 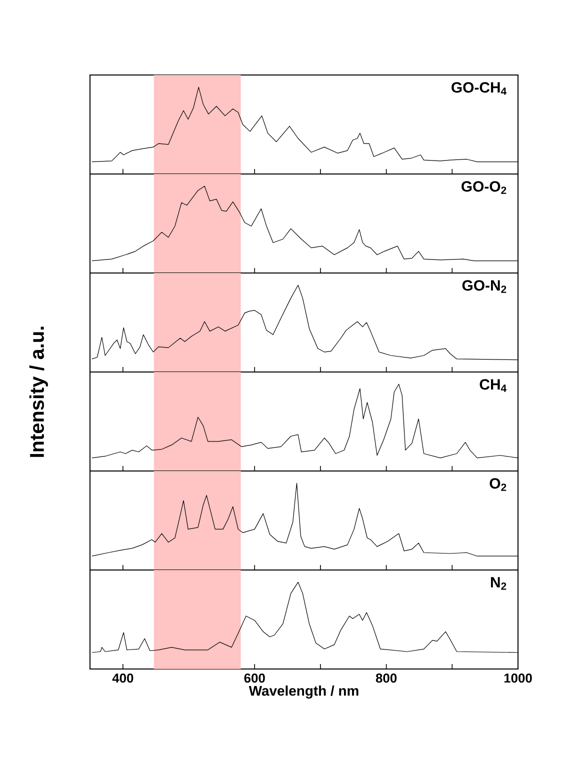 I want to click on text: N$_{2}$, so click(x=498, y=583).